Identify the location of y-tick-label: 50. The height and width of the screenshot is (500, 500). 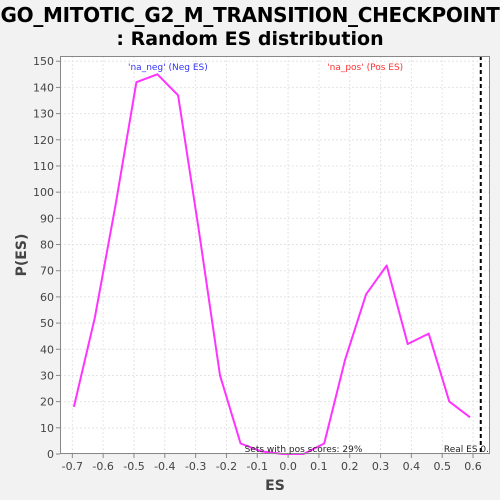
(47, 323).